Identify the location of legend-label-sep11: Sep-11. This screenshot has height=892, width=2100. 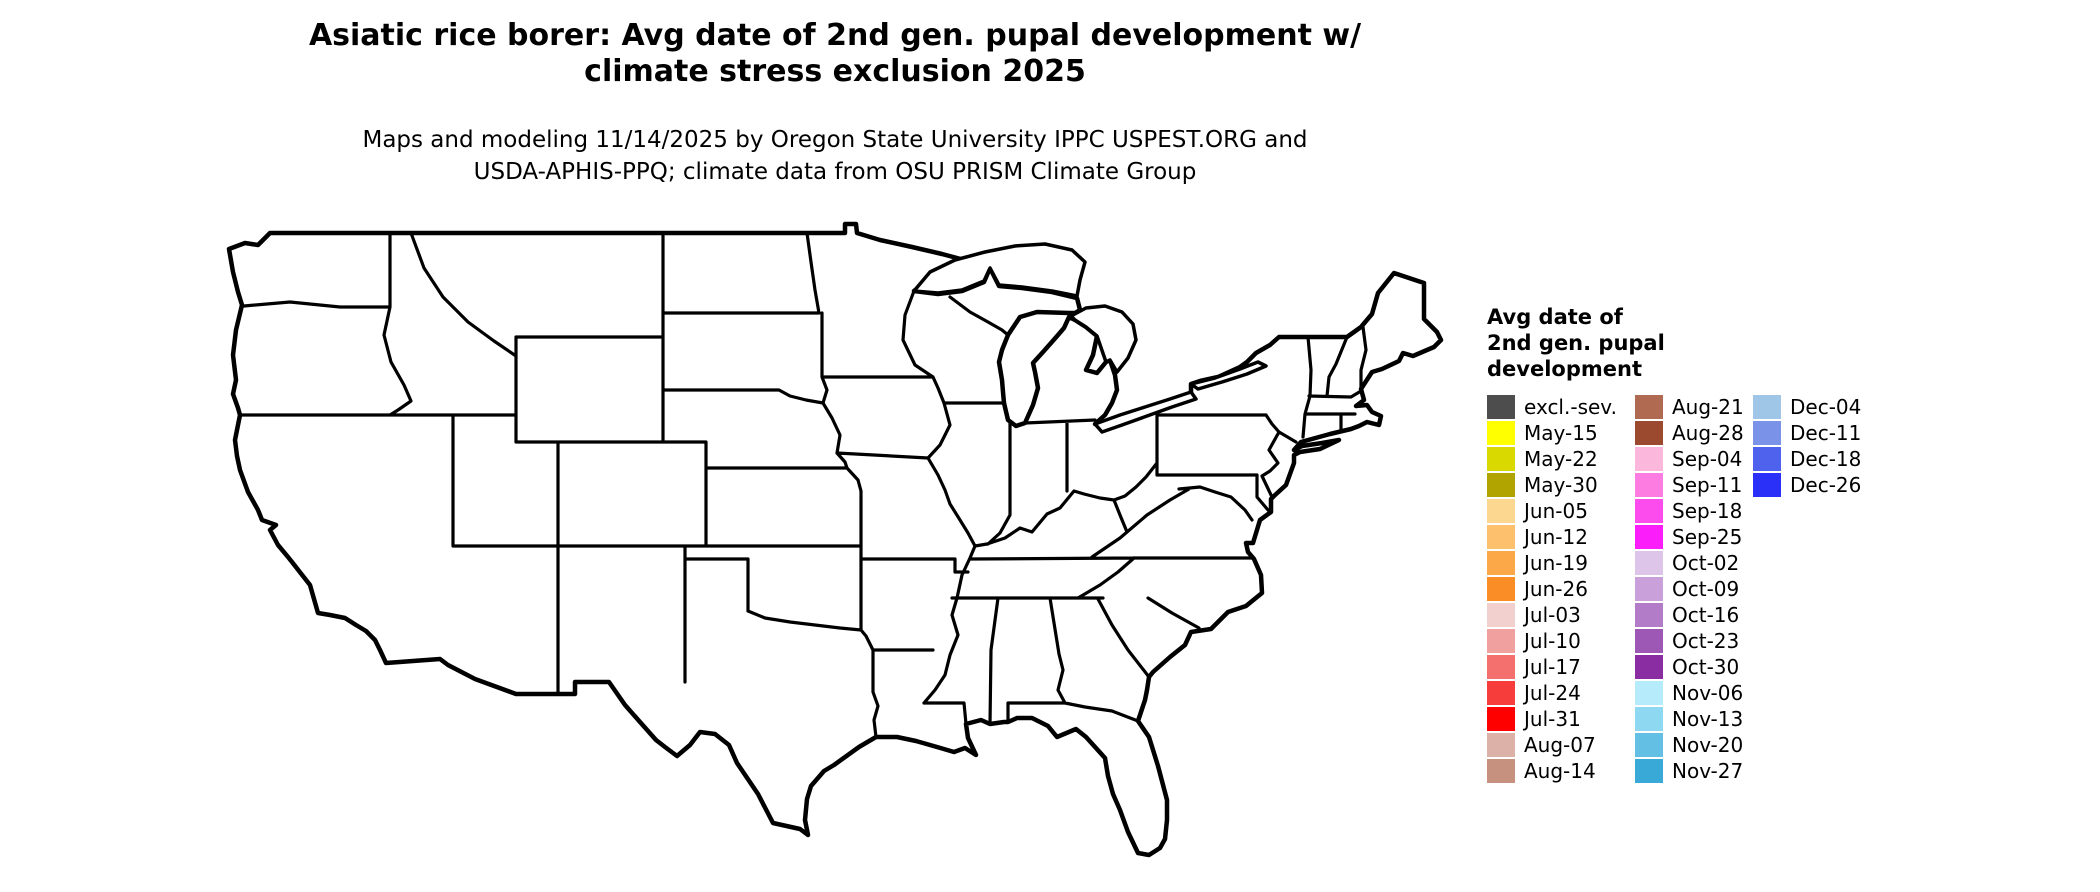
(1707, 485).